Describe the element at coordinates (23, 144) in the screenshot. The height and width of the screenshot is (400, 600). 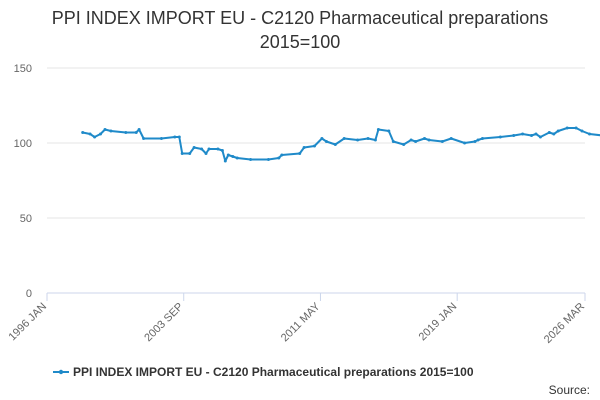
I see `y-tick-label: 100` at that location.